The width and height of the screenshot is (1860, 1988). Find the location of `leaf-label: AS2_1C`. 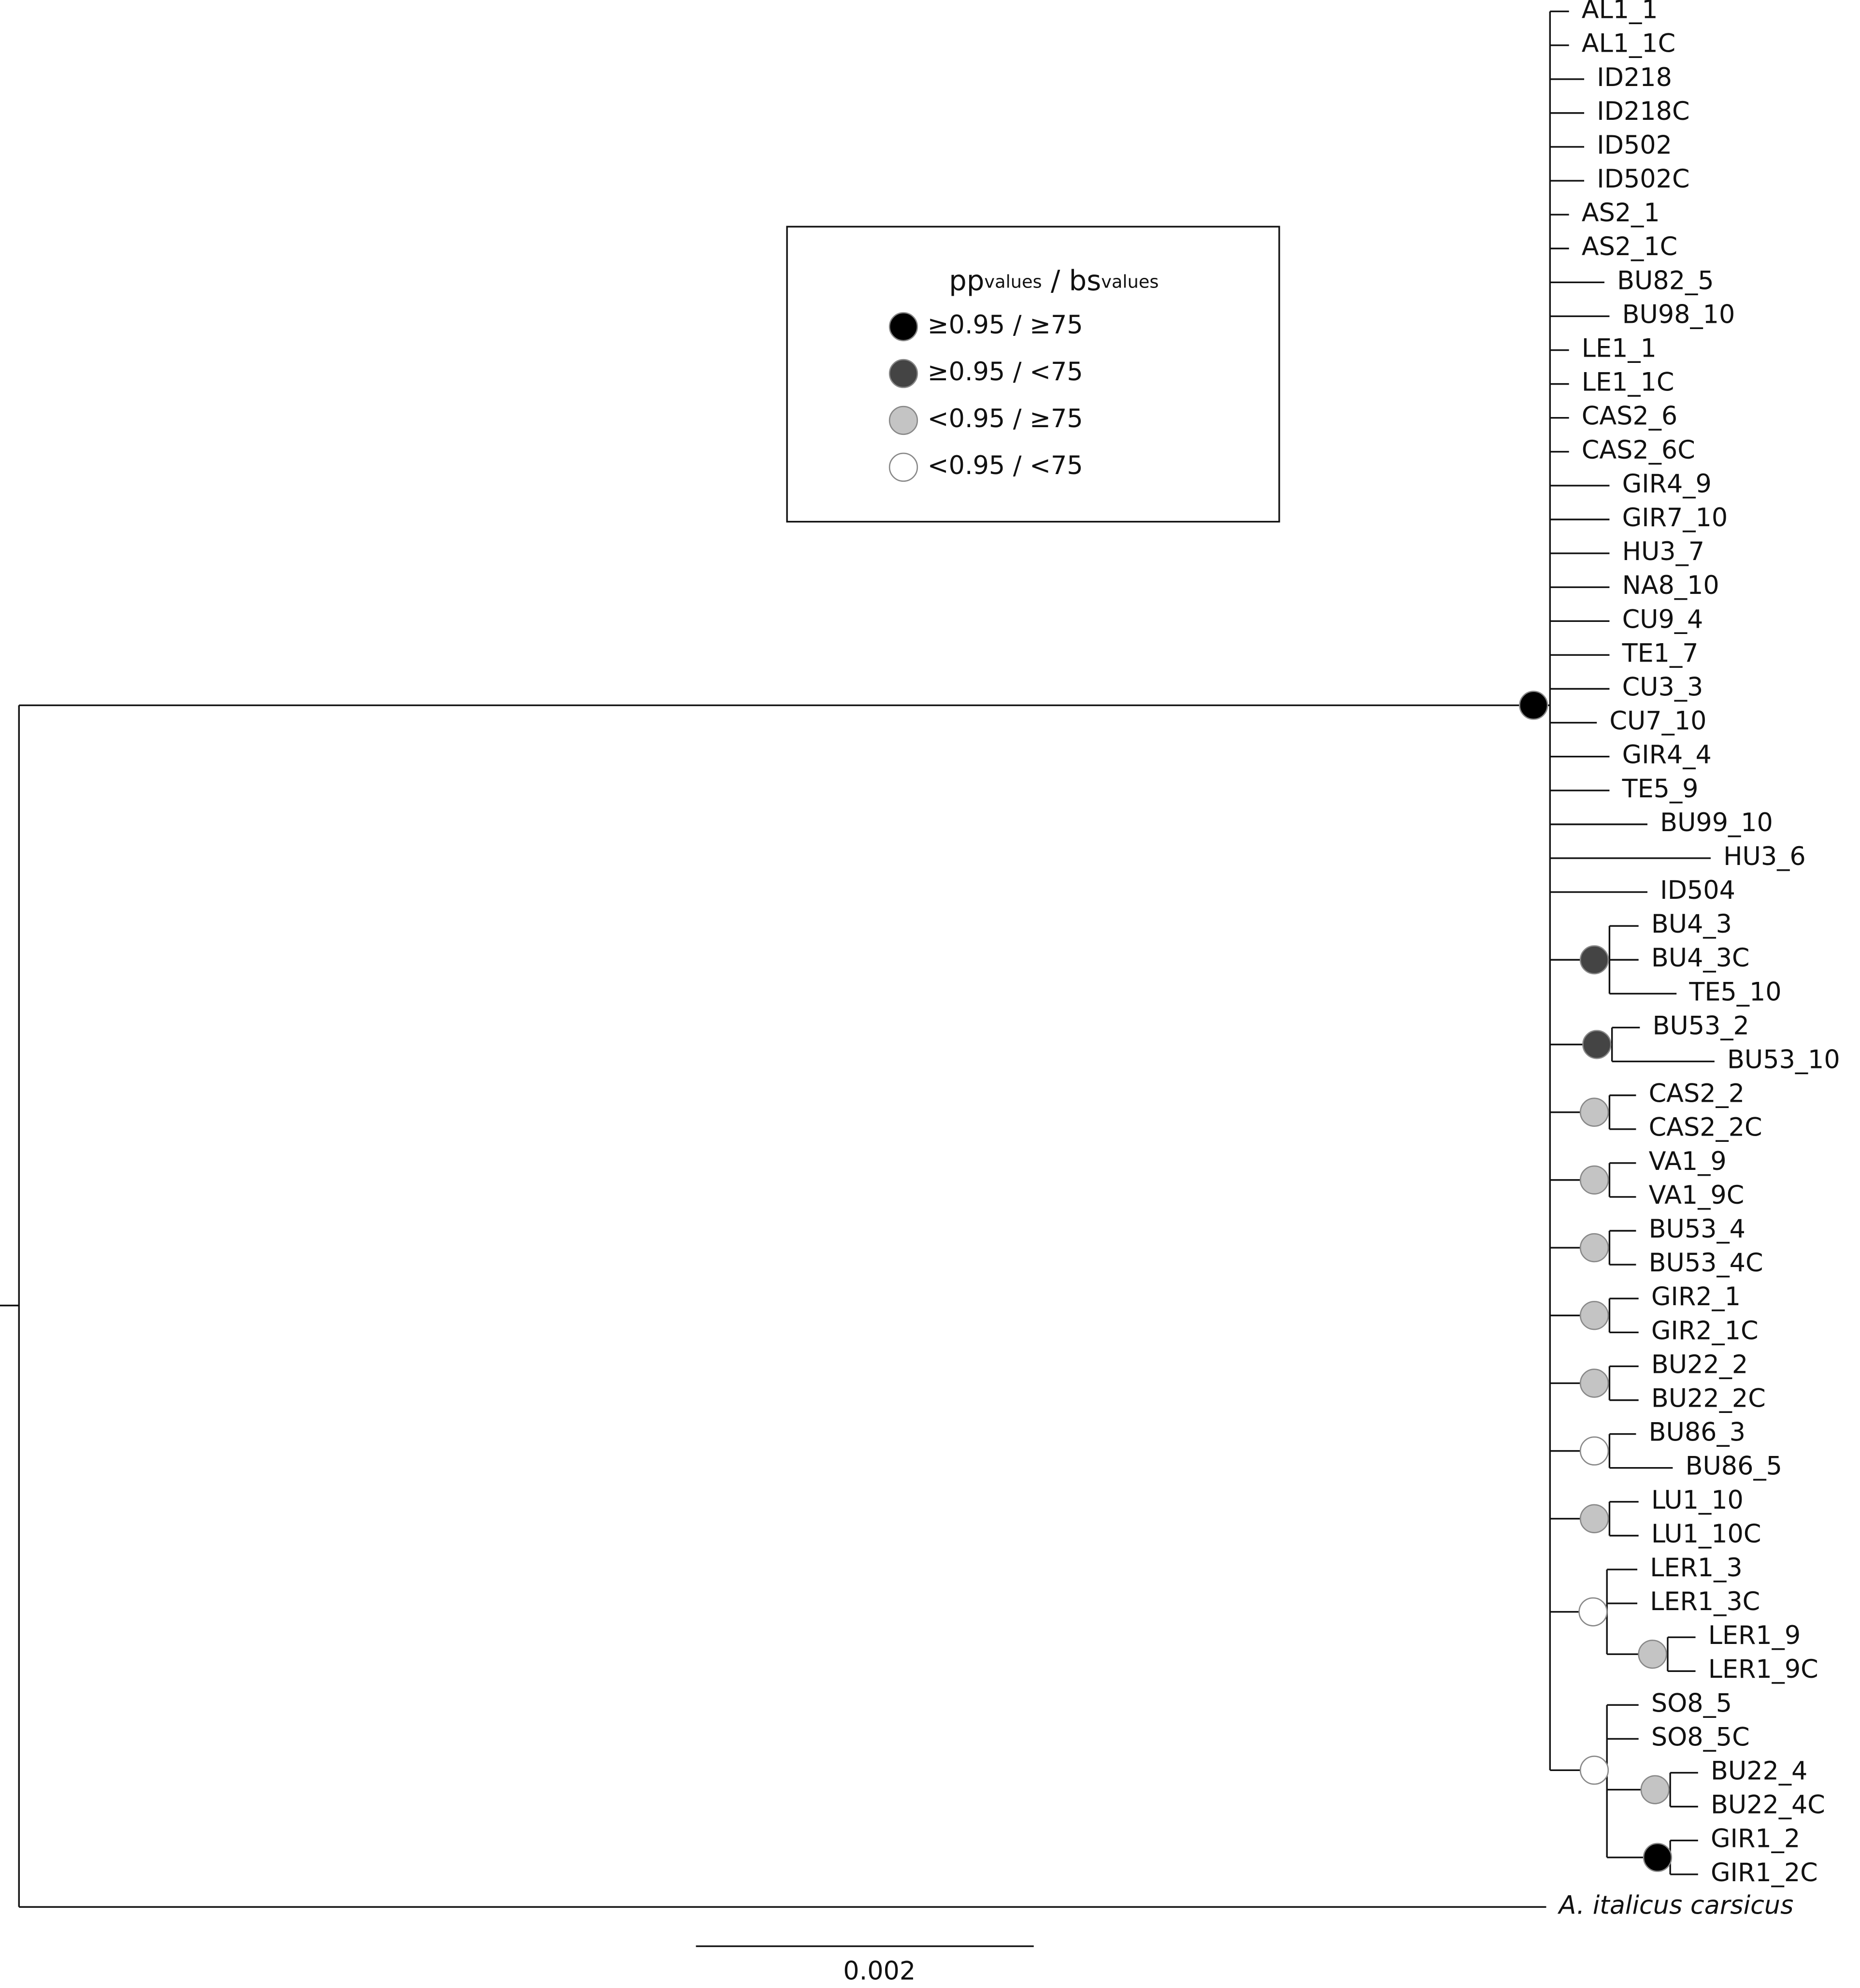

leaf-label: AS2_1C is located at coordinates (1629, 247).